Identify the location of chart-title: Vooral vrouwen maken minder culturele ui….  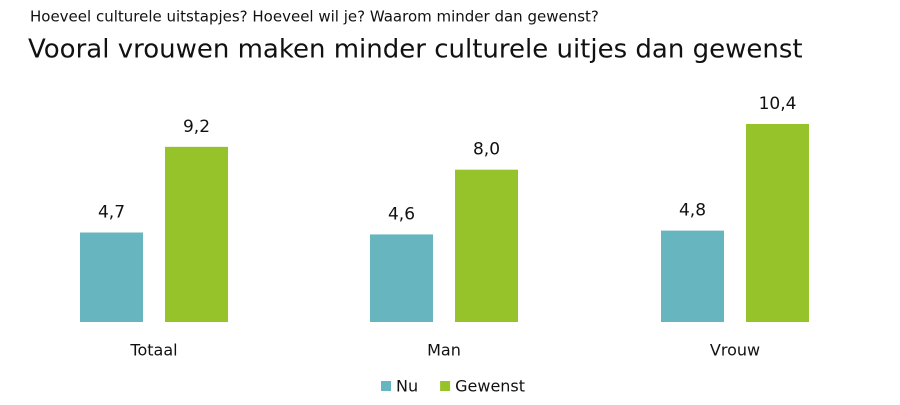
(415, 50).